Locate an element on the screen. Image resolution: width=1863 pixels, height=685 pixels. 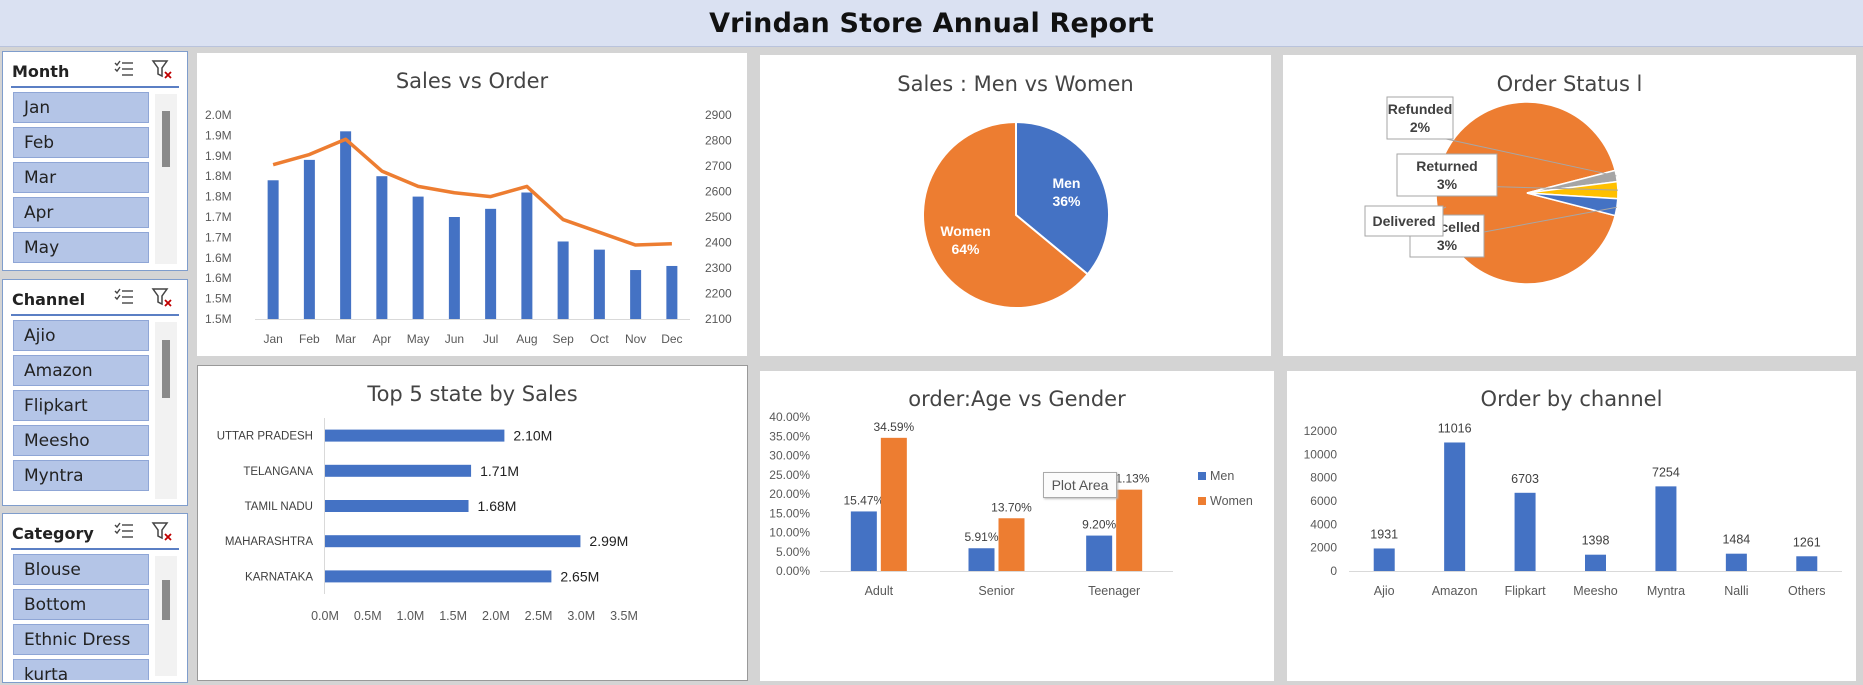
slicer-item: Feb is located at coordinates (81, 142).